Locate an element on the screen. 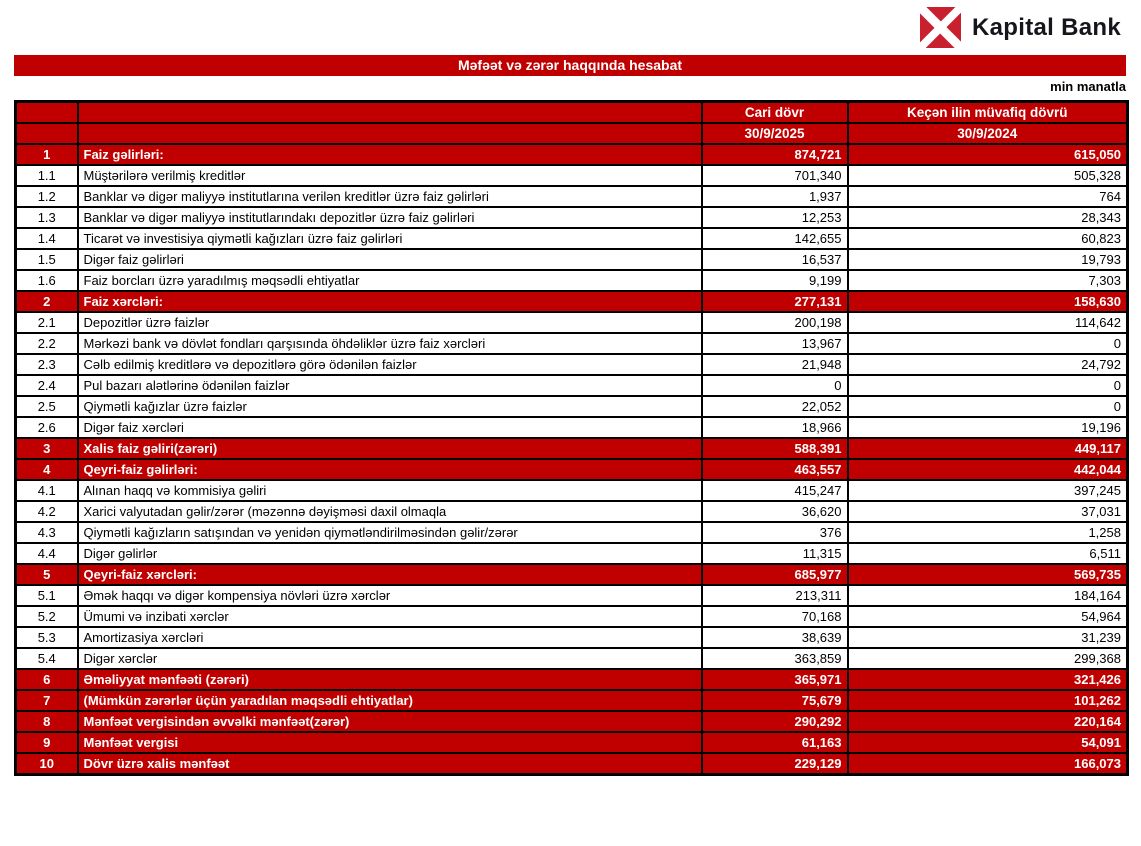  row-value-previous: 60,823 is located at coordinates (987, 238).